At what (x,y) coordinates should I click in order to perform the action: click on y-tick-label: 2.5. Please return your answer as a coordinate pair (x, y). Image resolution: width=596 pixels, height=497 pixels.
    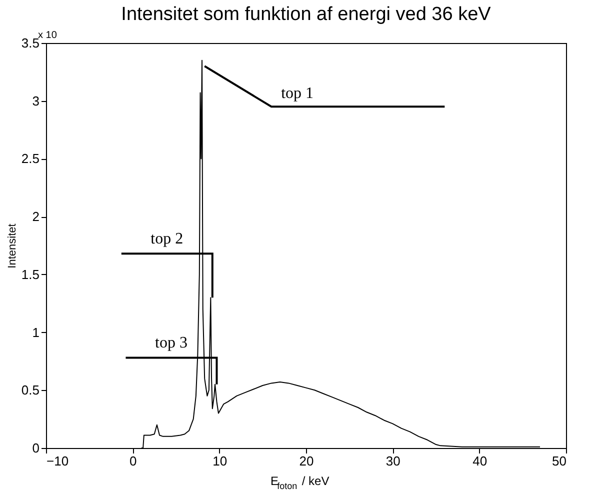
    Looking at the image, I should click on (30, 158).